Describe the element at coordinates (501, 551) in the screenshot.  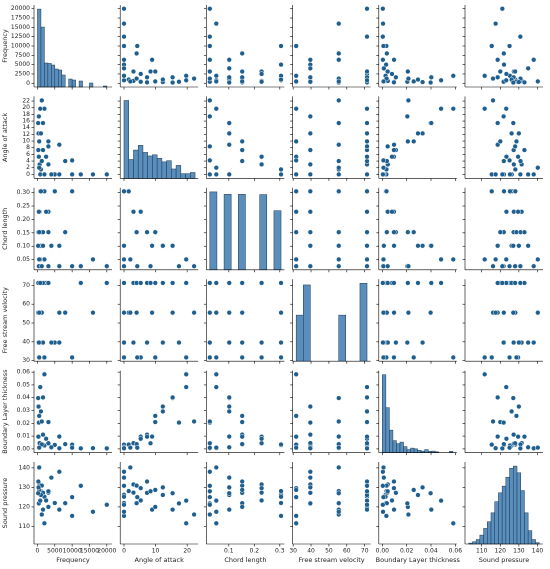
I see `x-tick-label: 120` at that location.